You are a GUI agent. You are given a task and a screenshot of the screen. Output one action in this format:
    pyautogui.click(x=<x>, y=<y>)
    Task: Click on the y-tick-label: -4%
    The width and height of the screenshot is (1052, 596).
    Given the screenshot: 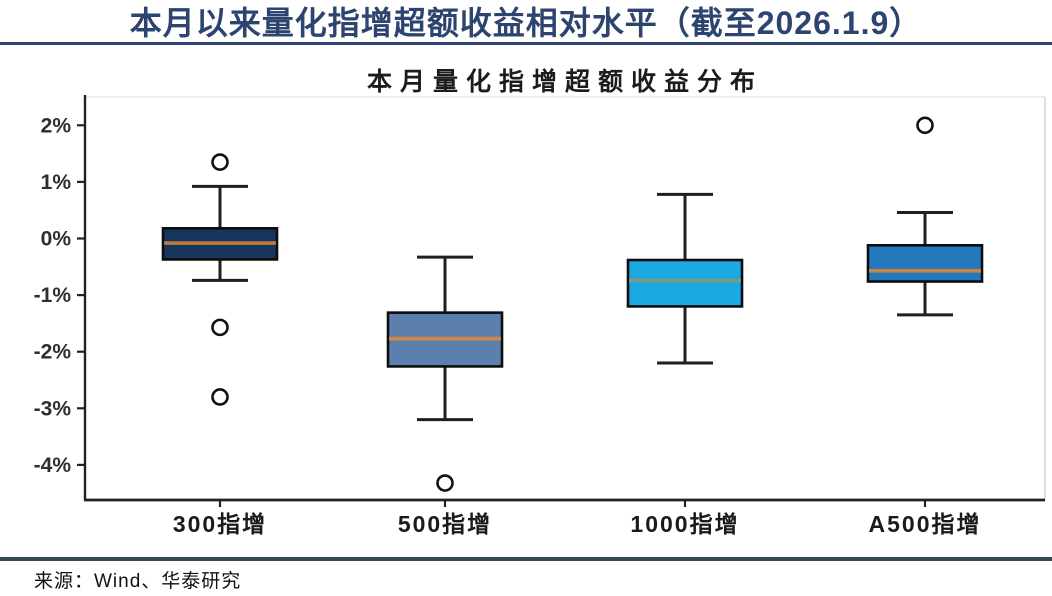 What is the action you would take?
    pyautogui.click(x=53, y=465)
    